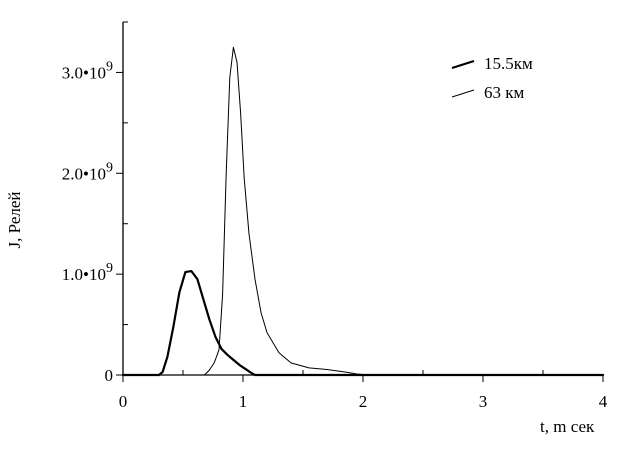  Describe the element at coordinates (363, 401) in the screenshot. I see `x-tick-label: 2` at that location.